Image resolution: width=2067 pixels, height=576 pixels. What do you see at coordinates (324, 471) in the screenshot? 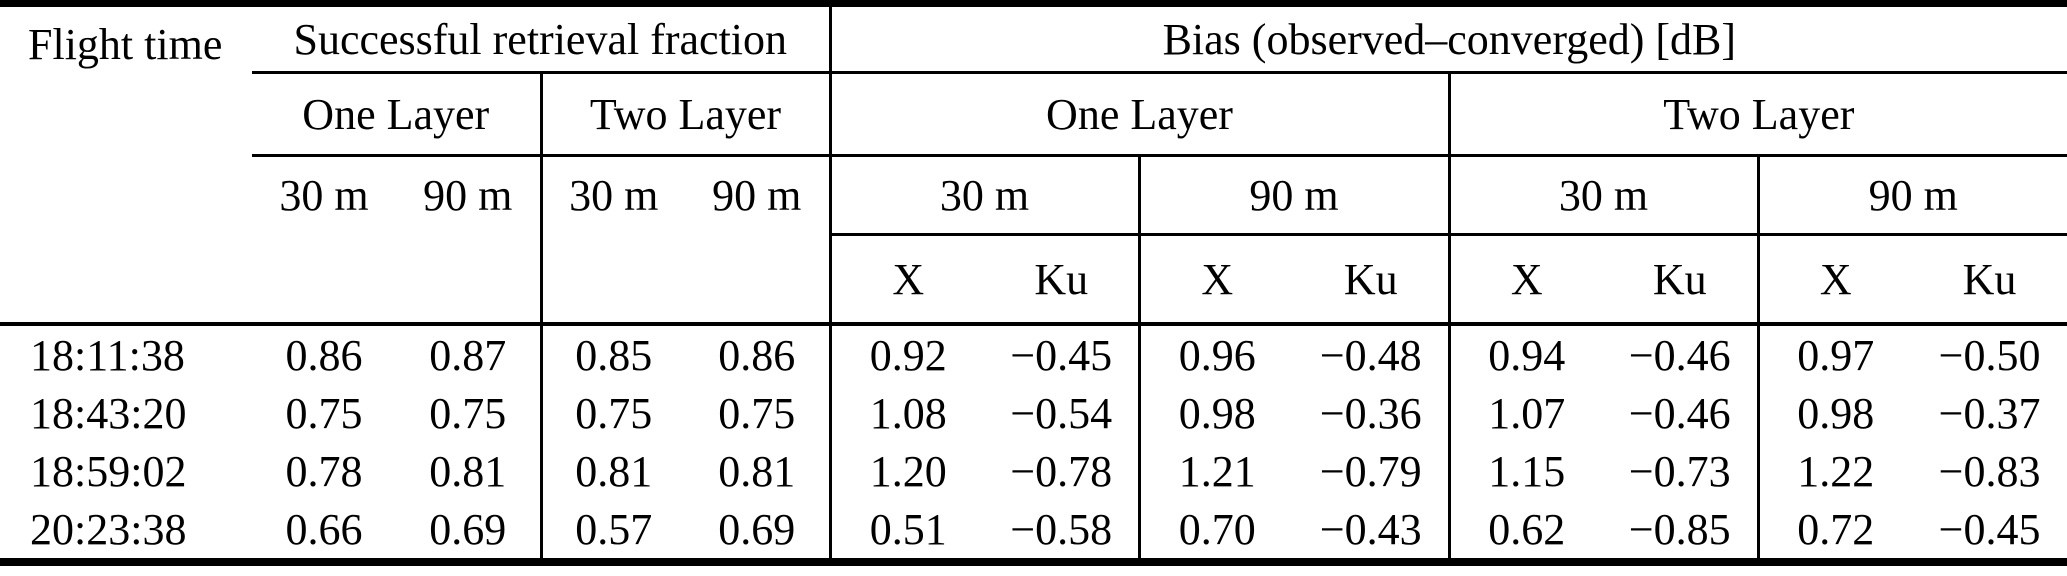
I see `cell-srf: 0.78` at bounding box center [324, 471].